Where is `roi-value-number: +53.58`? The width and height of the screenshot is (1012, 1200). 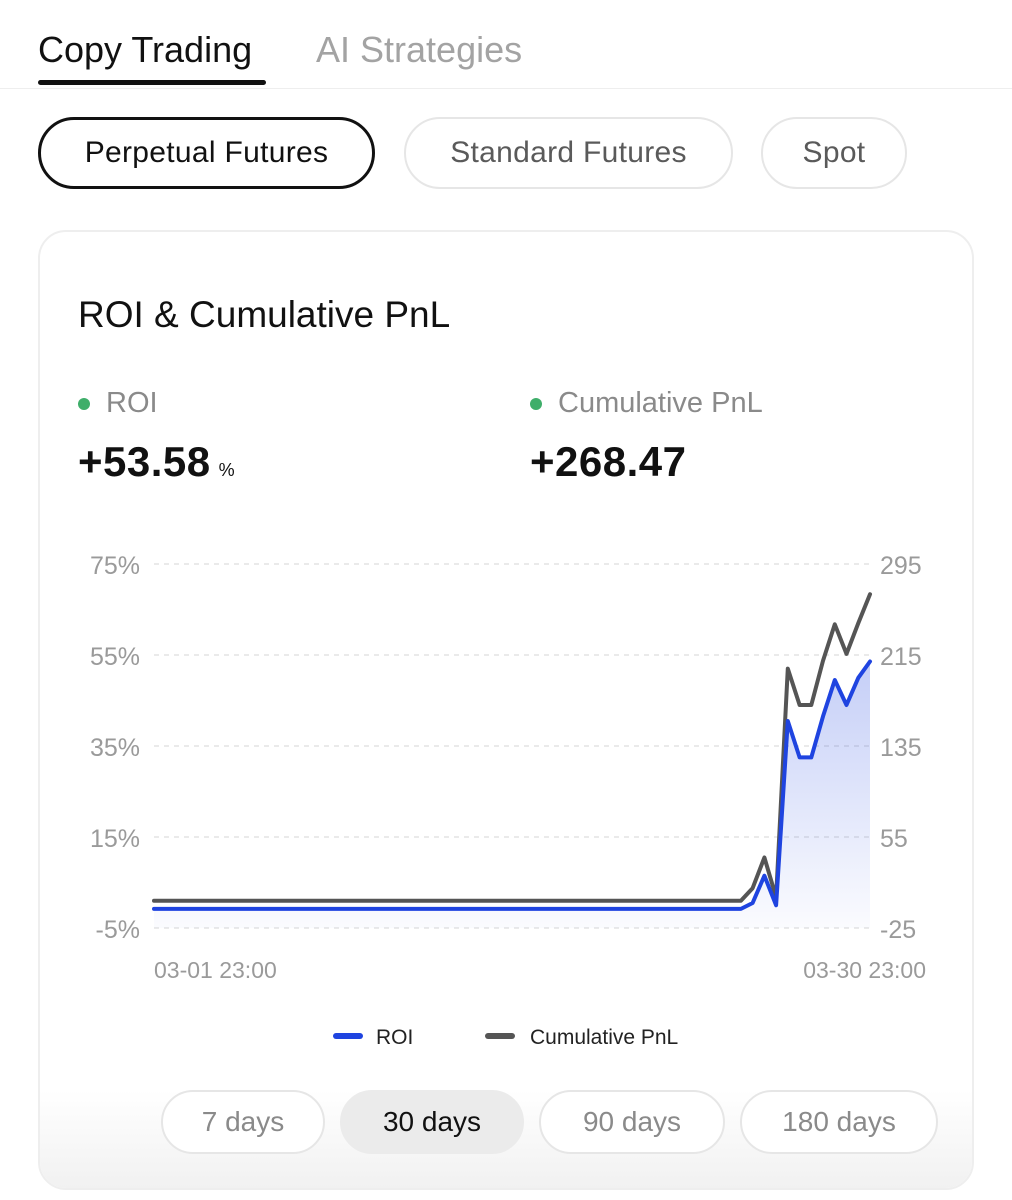 roi-value-number: +53.58 is located at coordinates (144, 461).